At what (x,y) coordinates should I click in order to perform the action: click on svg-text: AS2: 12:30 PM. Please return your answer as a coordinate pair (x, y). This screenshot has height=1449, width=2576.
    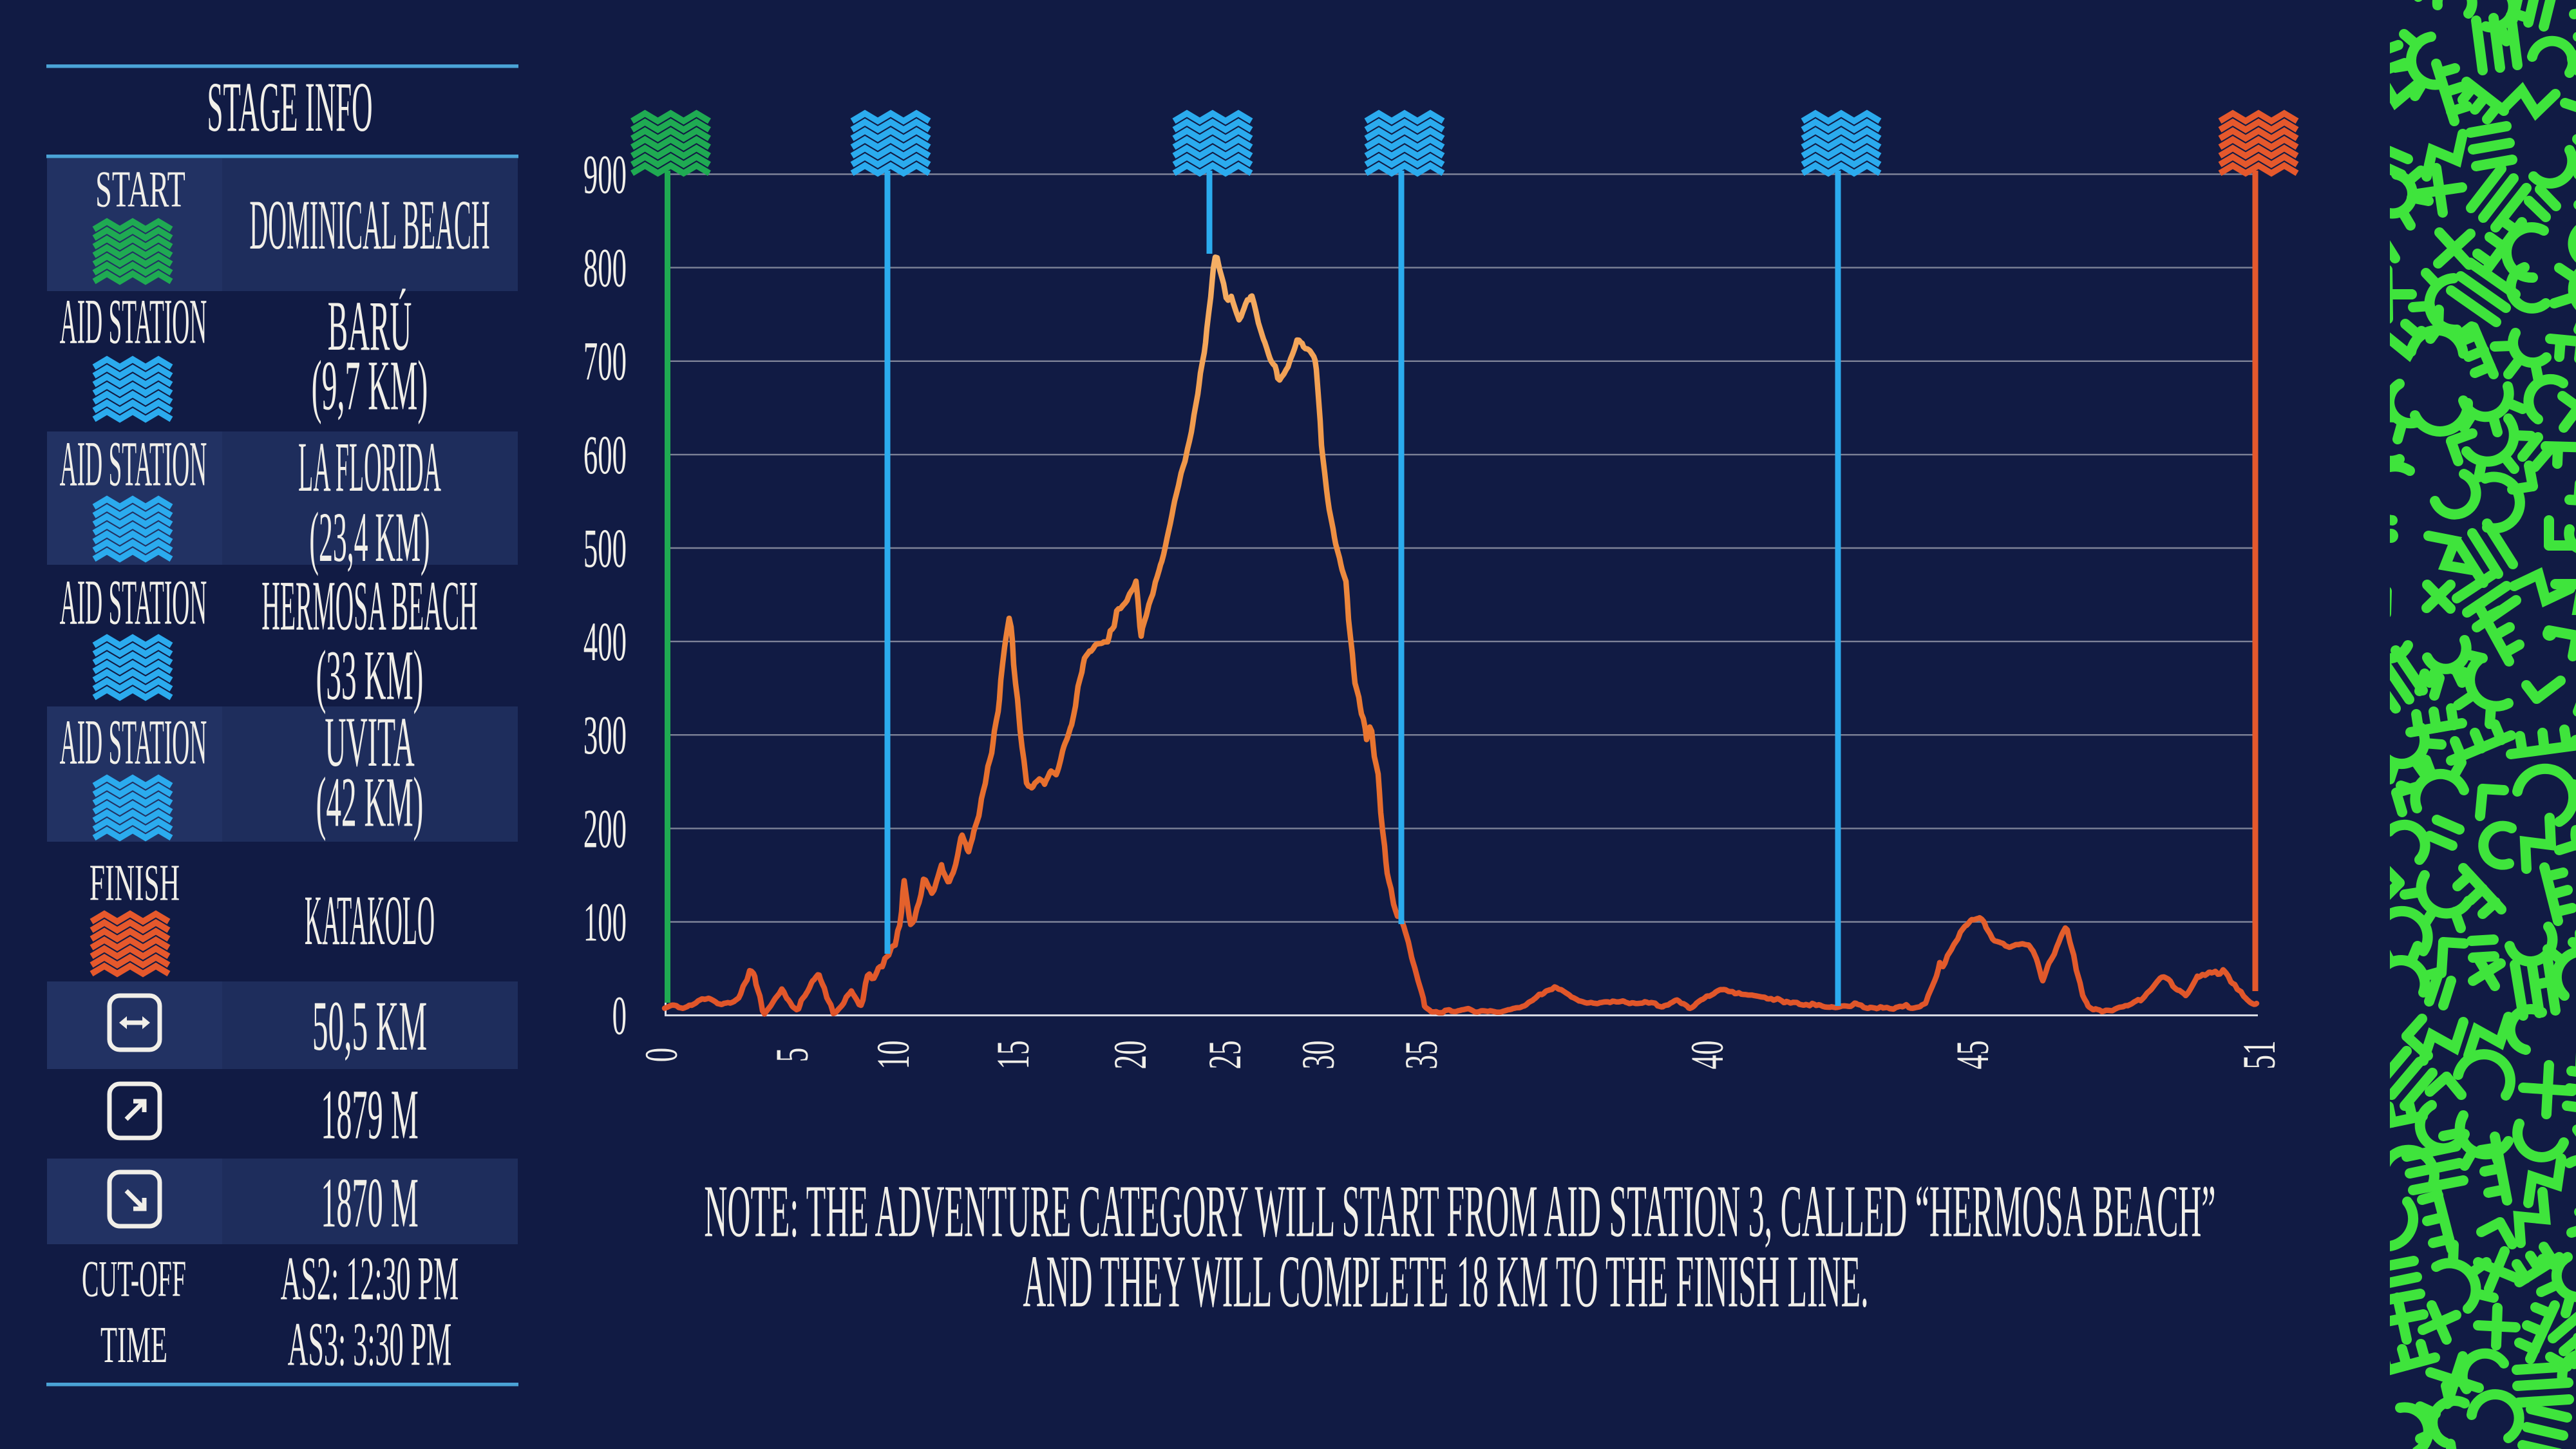
    Looking at the image, I should click on (370, 1279).